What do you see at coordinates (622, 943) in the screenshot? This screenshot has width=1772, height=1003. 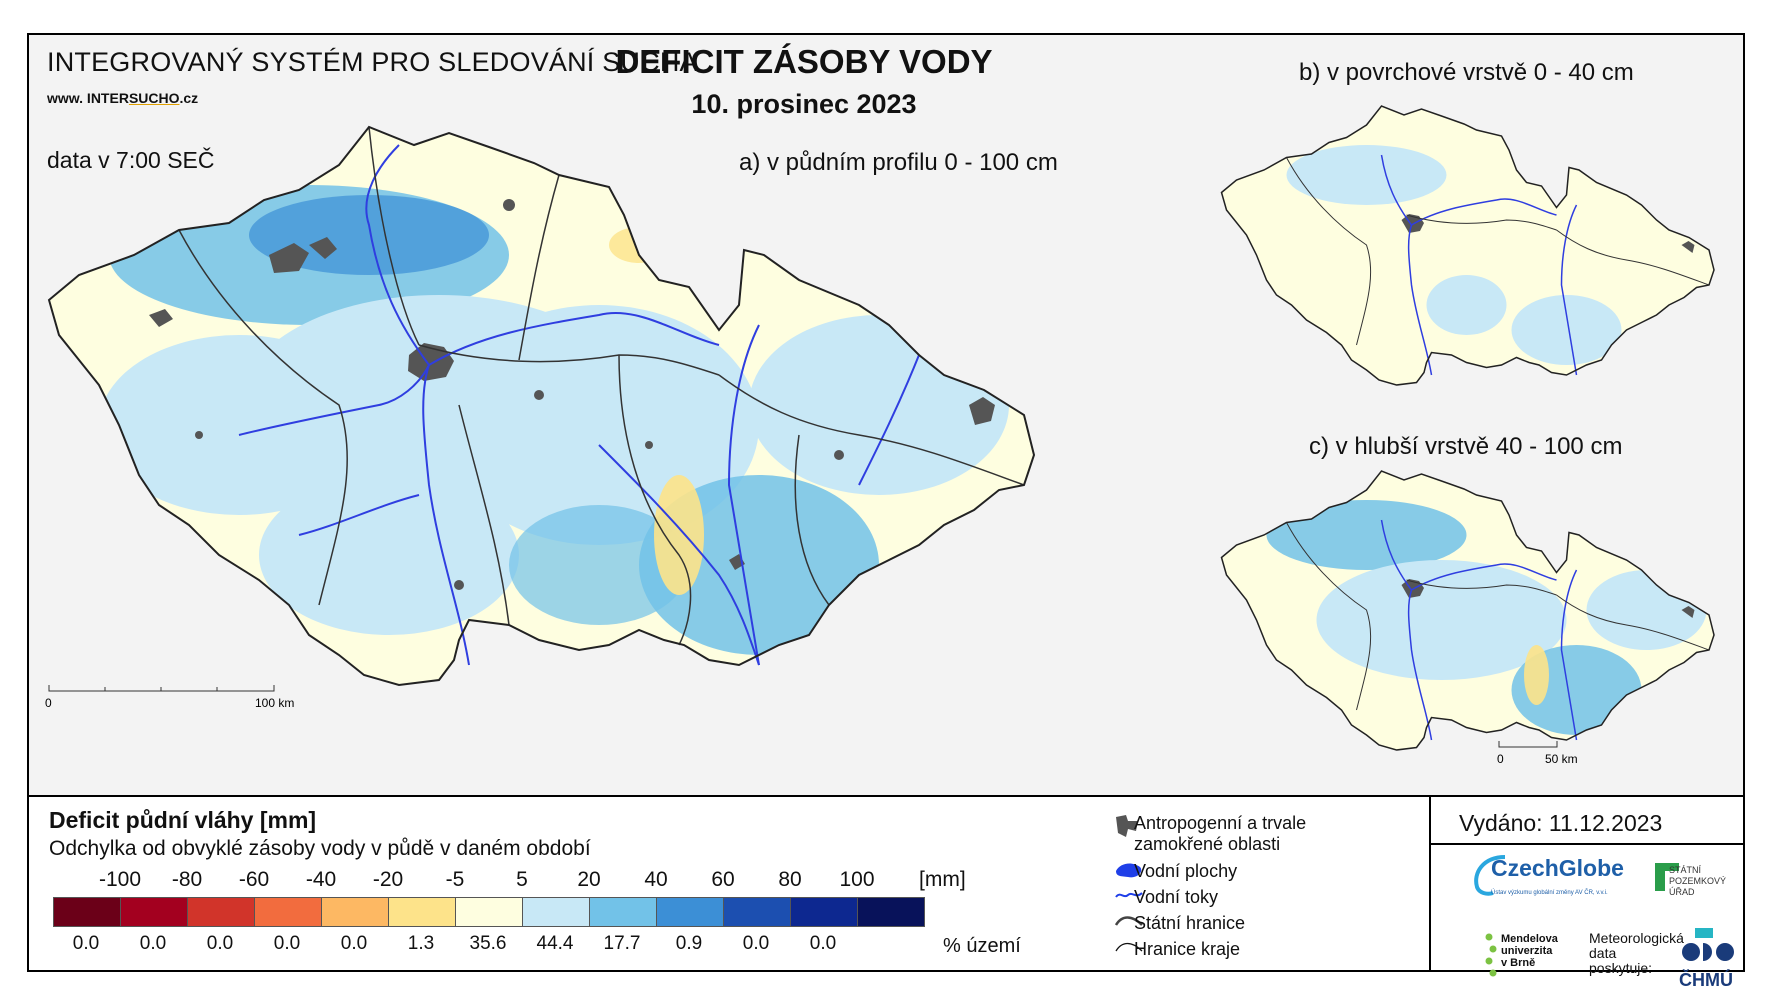 I see `legend-percent-value: 17.7` at bounding box center [622, 943].